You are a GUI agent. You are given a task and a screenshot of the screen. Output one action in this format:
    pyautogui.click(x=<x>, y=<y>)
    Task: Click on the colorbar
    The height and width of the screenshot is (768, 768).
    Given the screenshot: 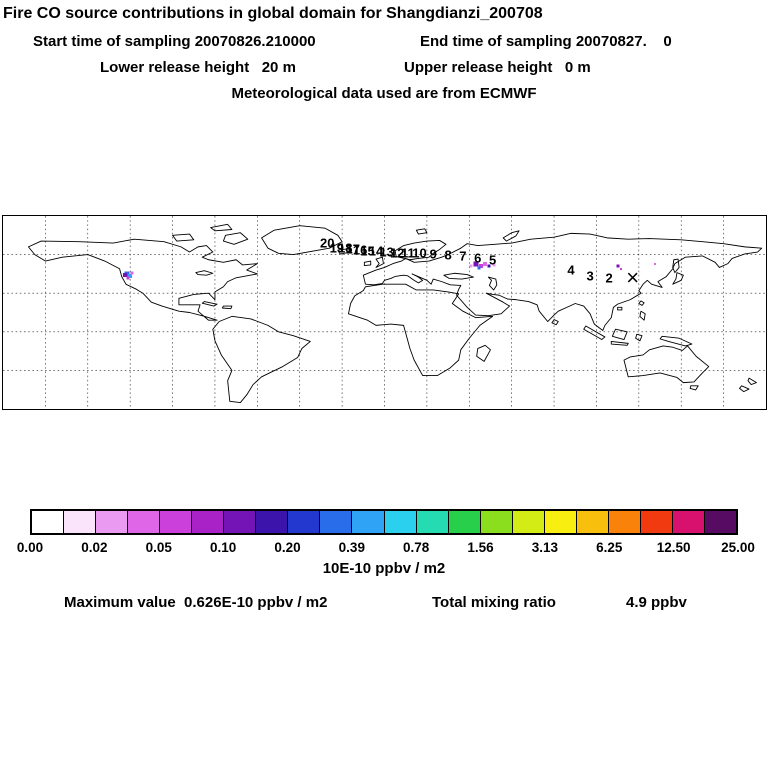 What is the action you would take?
    pyautogui.click(x=384, y=522)
    